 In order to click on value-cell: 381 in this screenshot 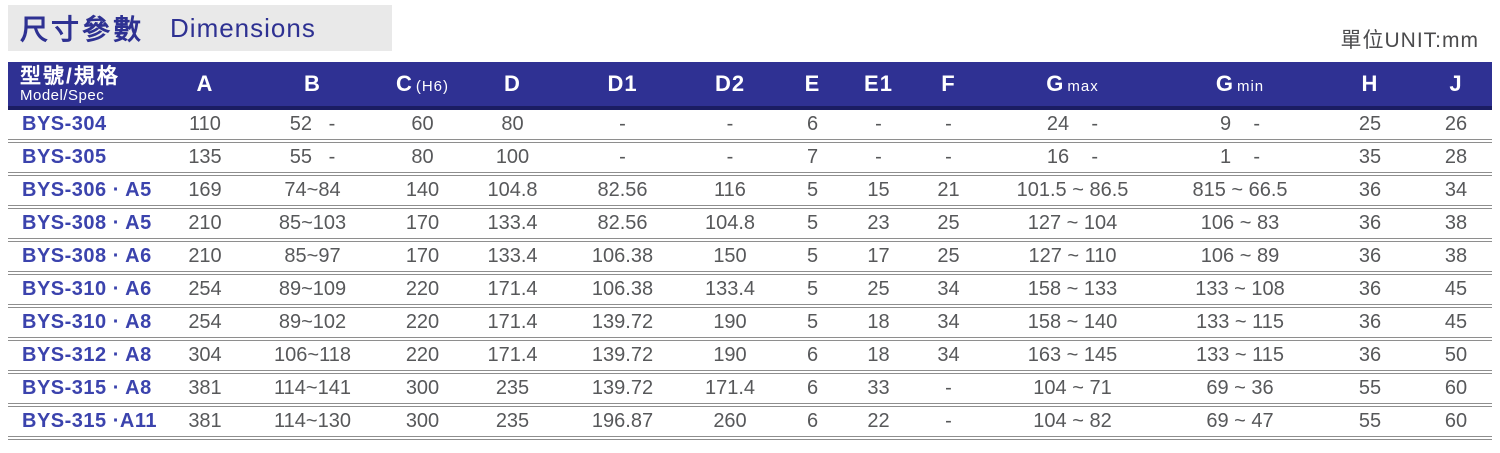, I will do `click(205, 389)`.